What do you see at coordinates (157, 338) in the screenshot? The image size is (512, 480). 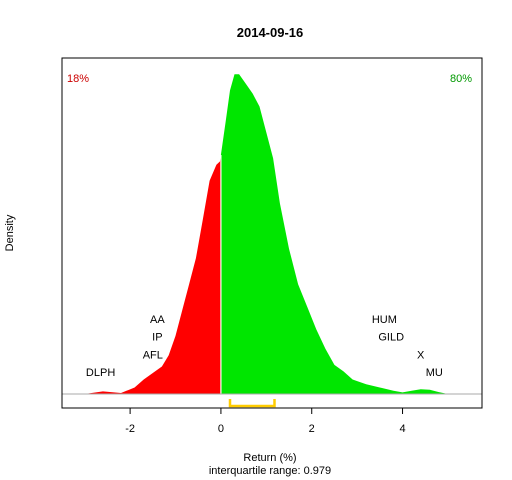 I see `annotation-ip: IP` at bounding box center [157, 338].